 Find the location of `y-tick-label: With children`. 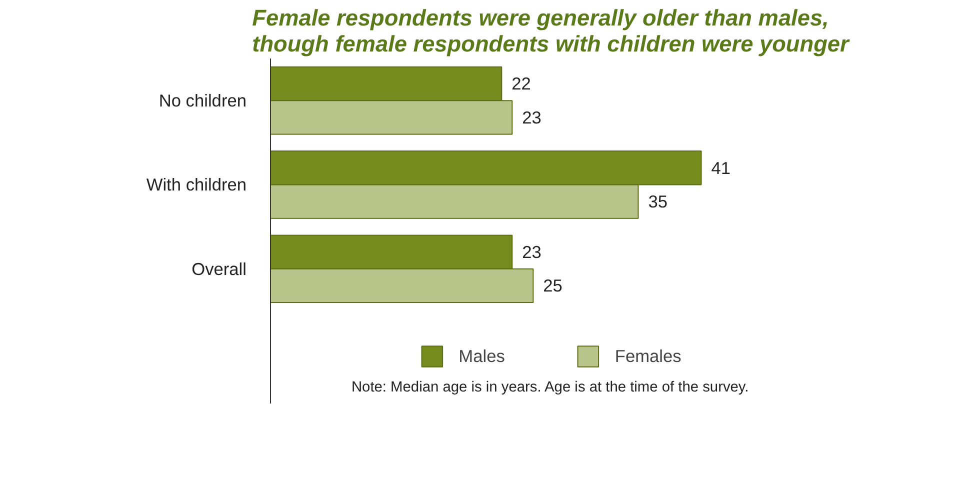

y-tick-label: With children is located at coordinates (196, 184).